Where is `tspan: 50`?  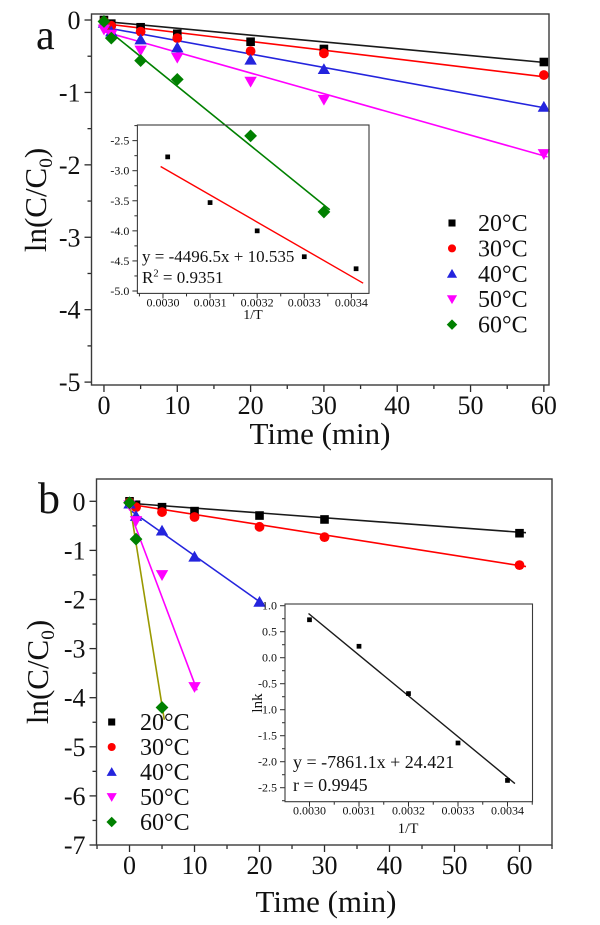
tspan: 50 is located at coordinates (471, 405).